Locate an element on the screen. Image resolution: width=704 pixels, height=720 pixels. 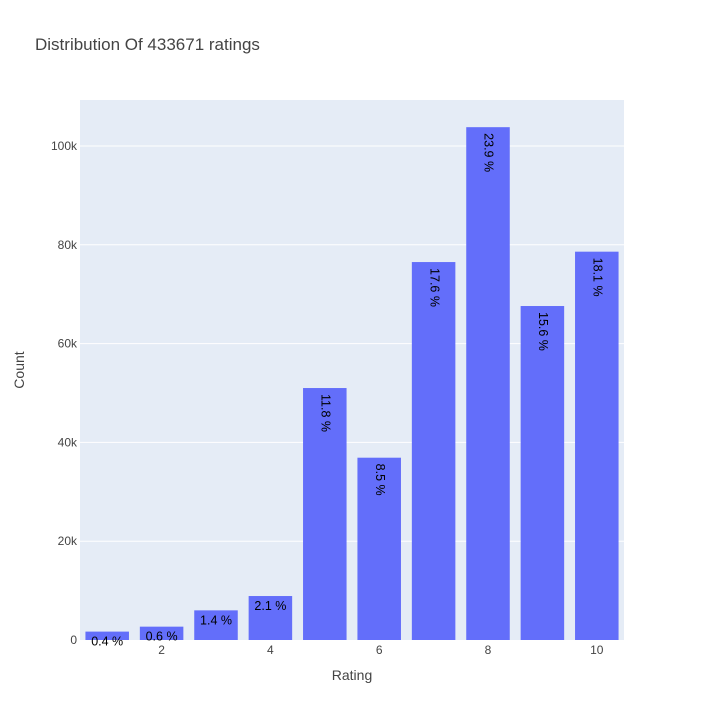
bar-label-rating-4: 2.1 % is located at coordinates (270, 606).